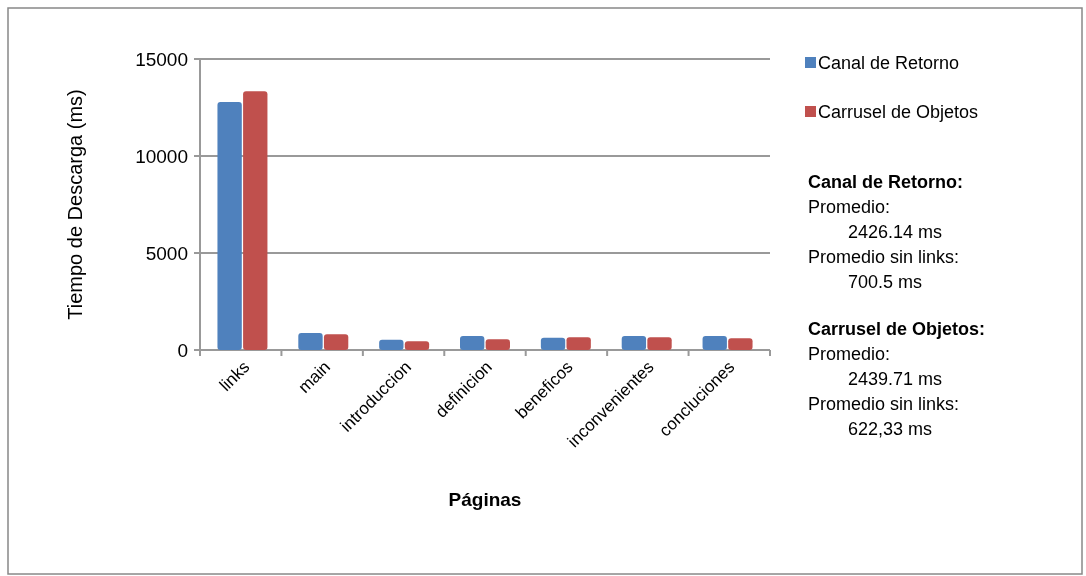  I want to click on legend-label: Carrusel de Objetos, so click(898, 112).